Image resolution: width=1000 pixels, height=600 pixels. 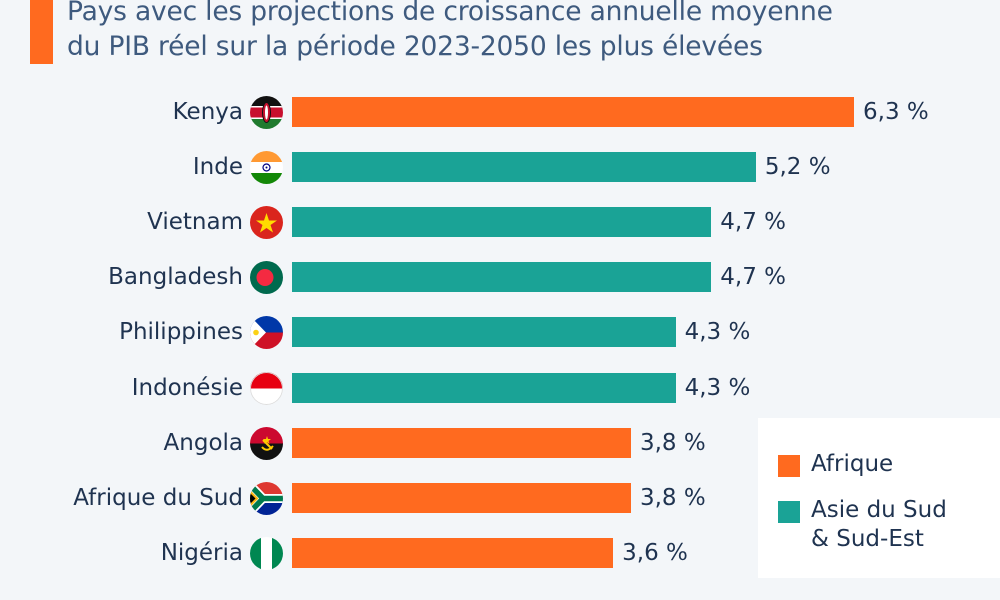 I want to click on category-label: Afrique du Sud, so click(x=158, y=497).